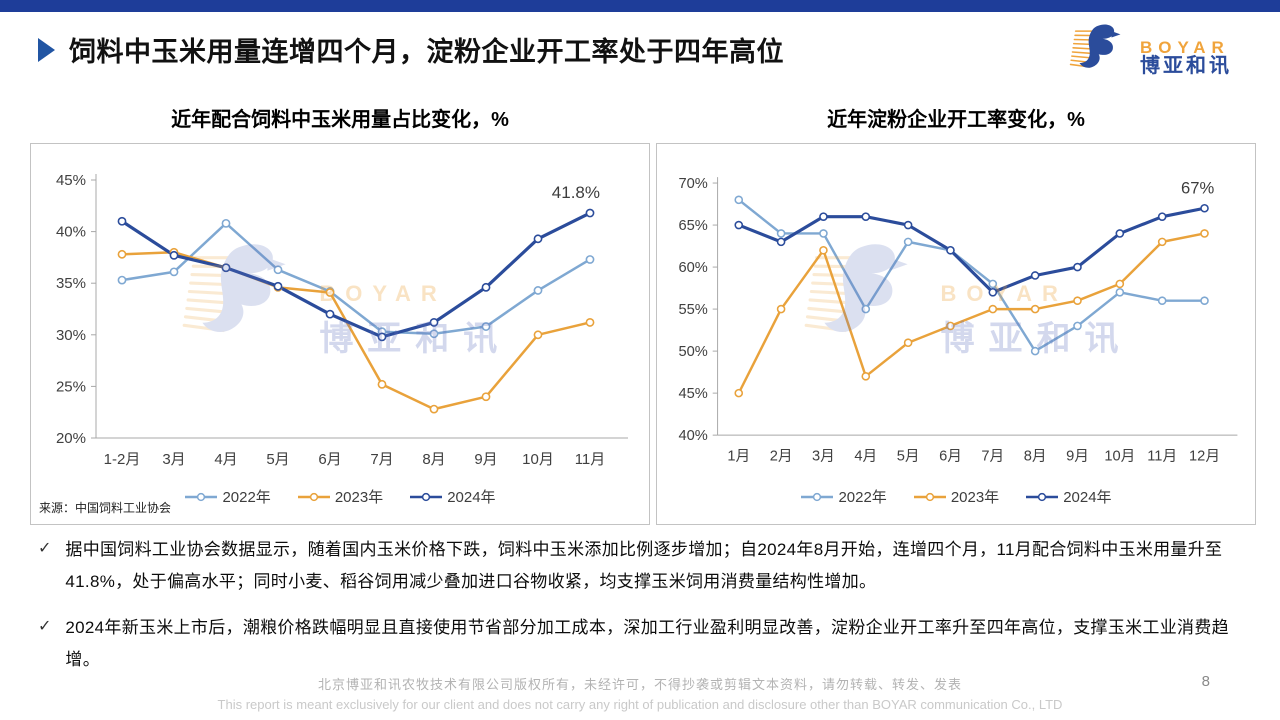  Describe the element at coordinates (71, 335) in the screenshot. I see `svg-text: 30%` at that location.